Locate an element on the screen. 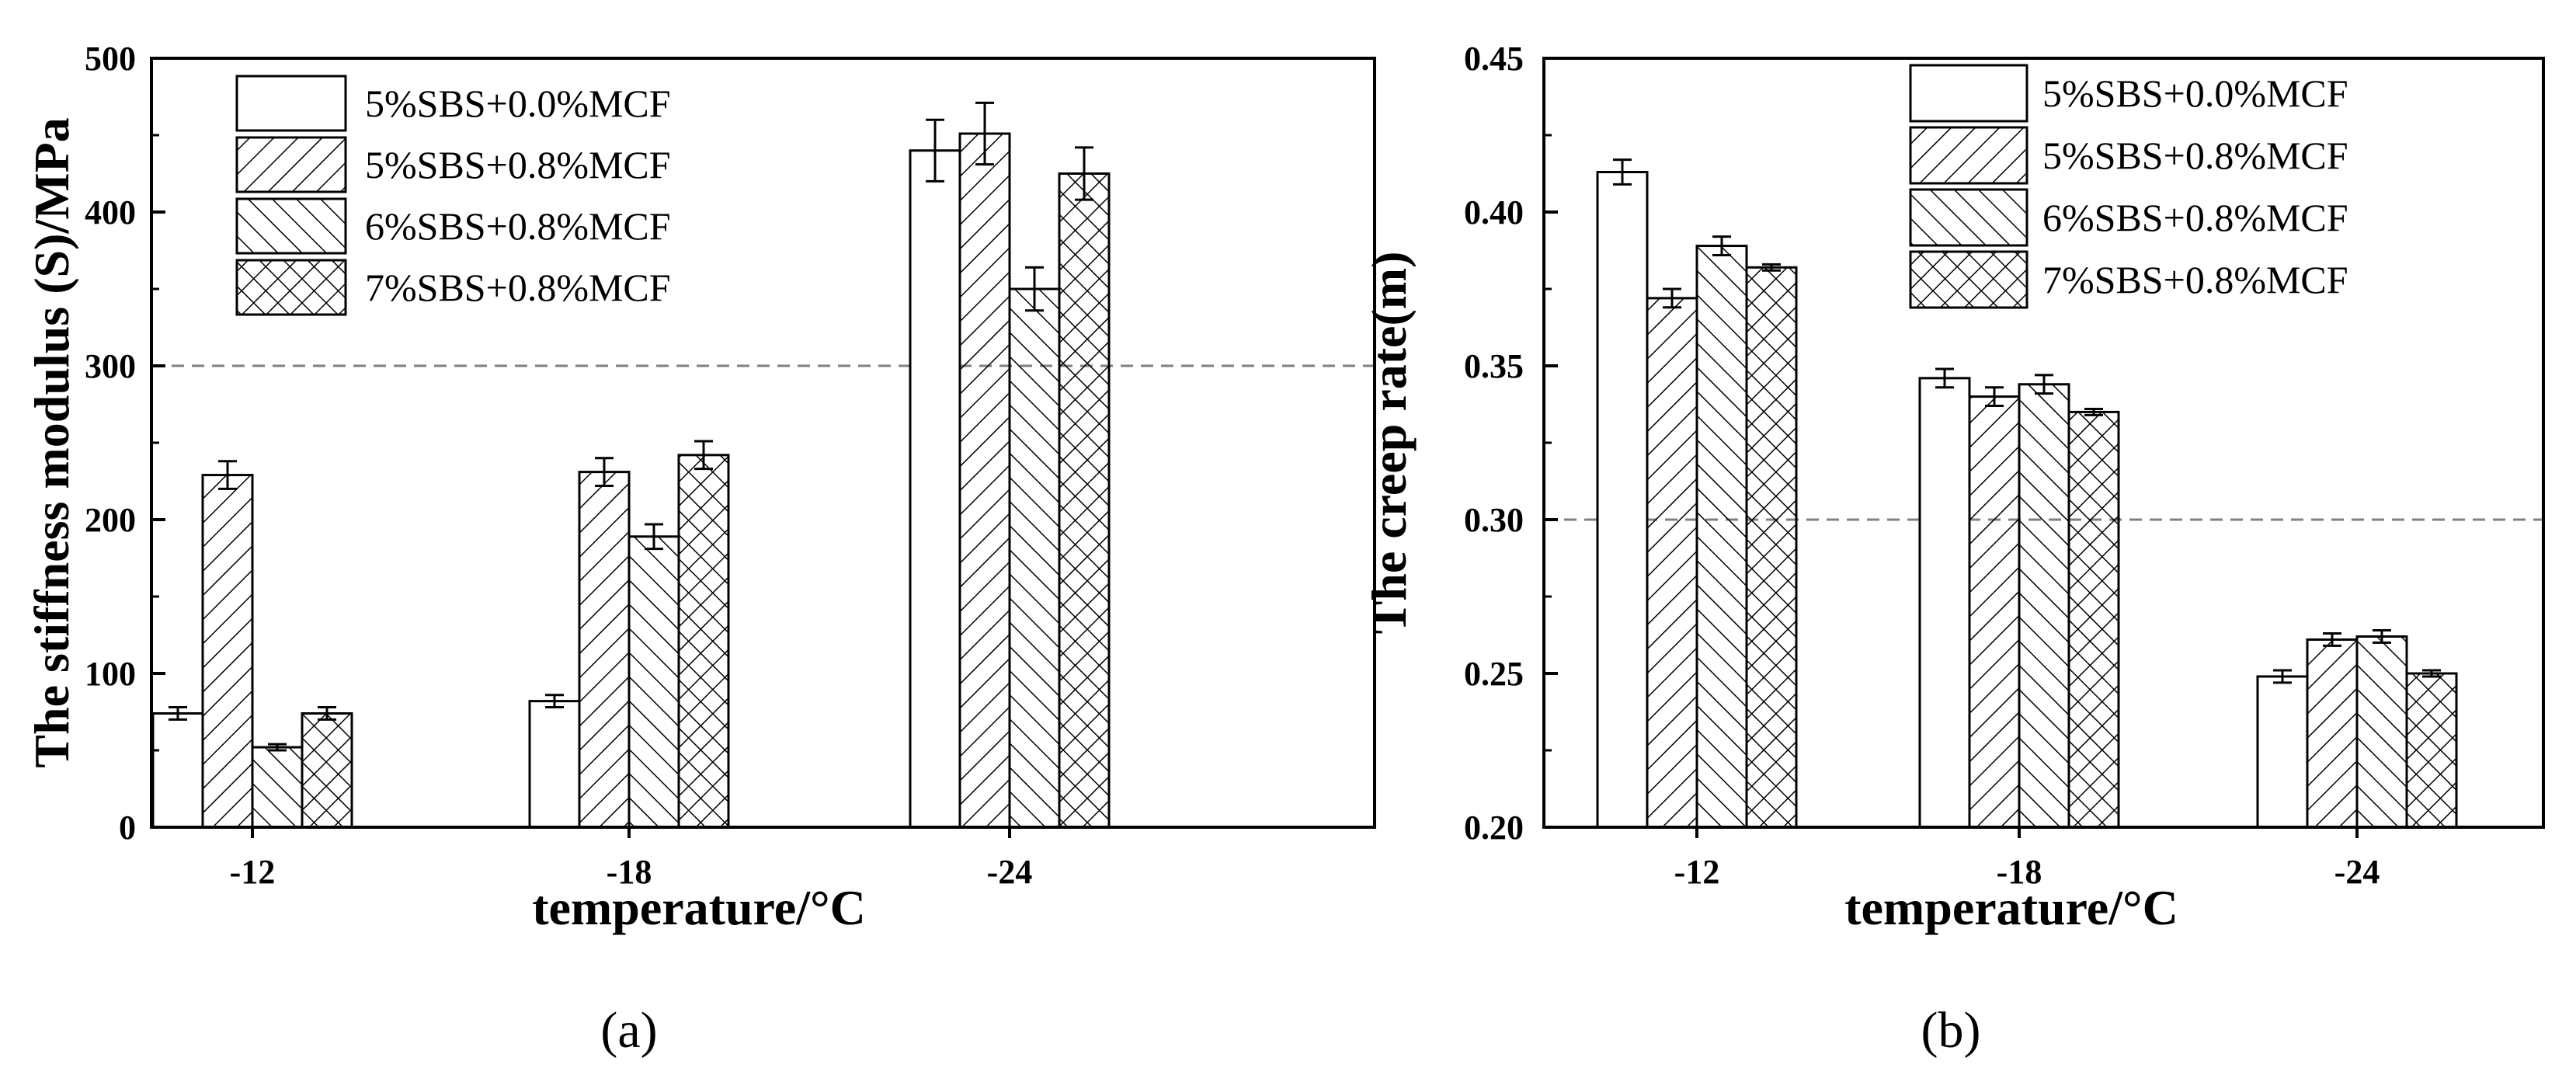 Image resolution: width=2576 pixels, height=1075 pixels. y-tick-label: 0 is located at coordinates (127, 828).